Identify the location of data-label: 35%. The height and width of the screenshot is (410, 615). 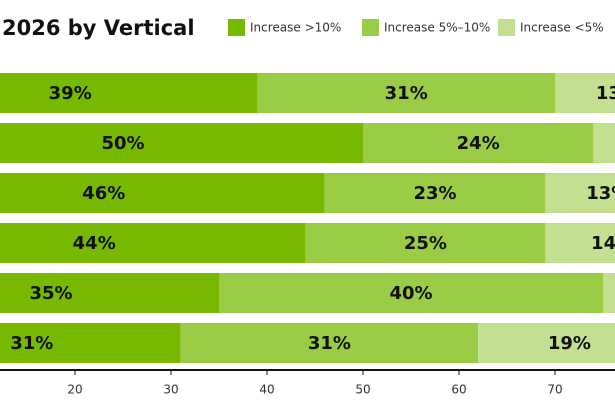
(50, 293).